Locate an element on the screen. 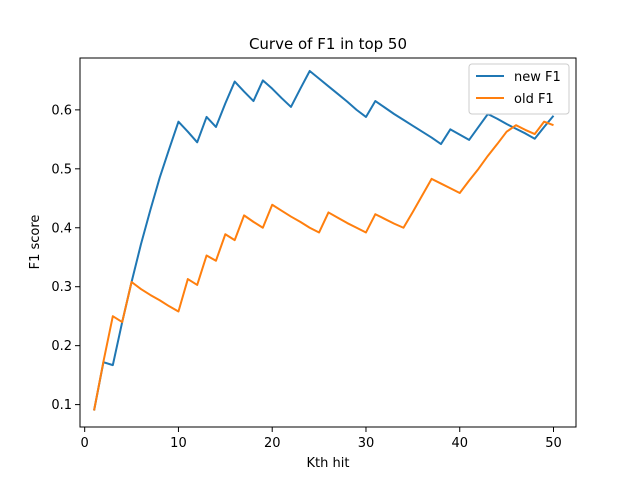  legend: new F1 old F1 is located at coordinates (519, 89).